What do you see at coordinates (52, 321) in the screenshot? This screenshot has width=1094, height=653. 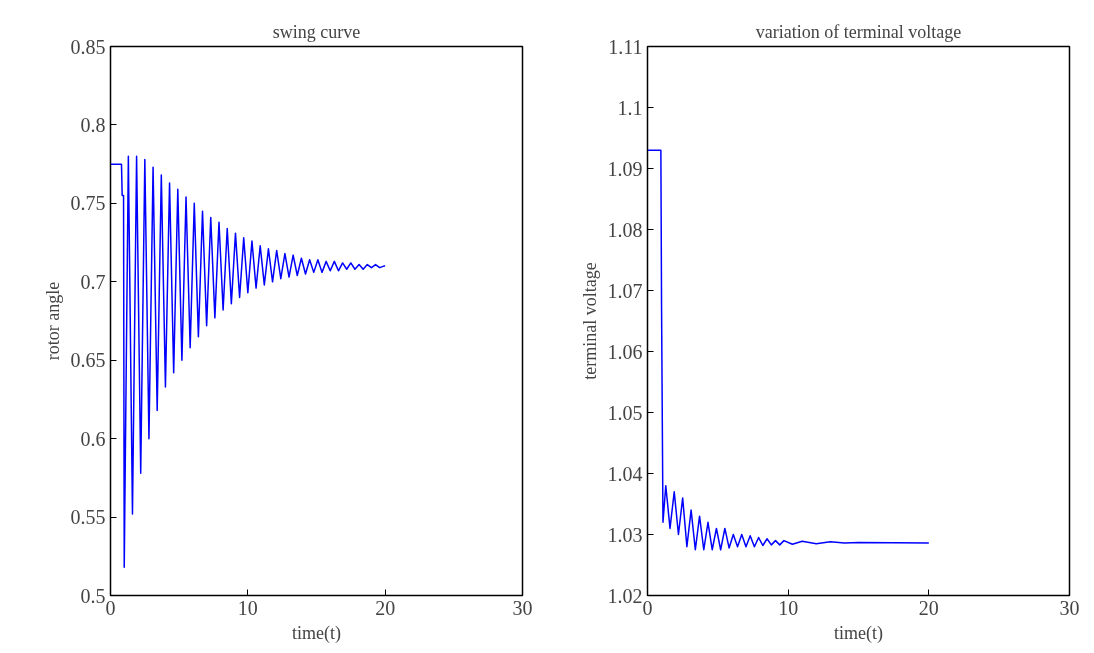 I see `y-axis-title: rotor angle` at bounding box center [52, 321].